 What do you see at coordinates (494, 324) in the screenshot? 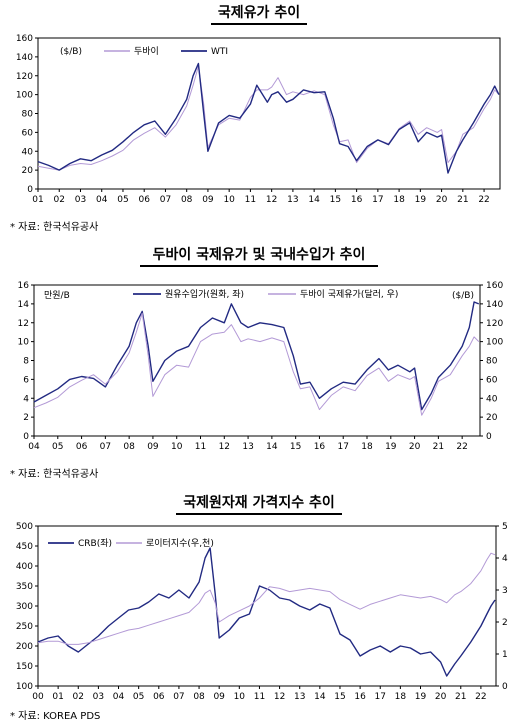
I see `y2-tick-label: 120` at bounding box center [494, 324].